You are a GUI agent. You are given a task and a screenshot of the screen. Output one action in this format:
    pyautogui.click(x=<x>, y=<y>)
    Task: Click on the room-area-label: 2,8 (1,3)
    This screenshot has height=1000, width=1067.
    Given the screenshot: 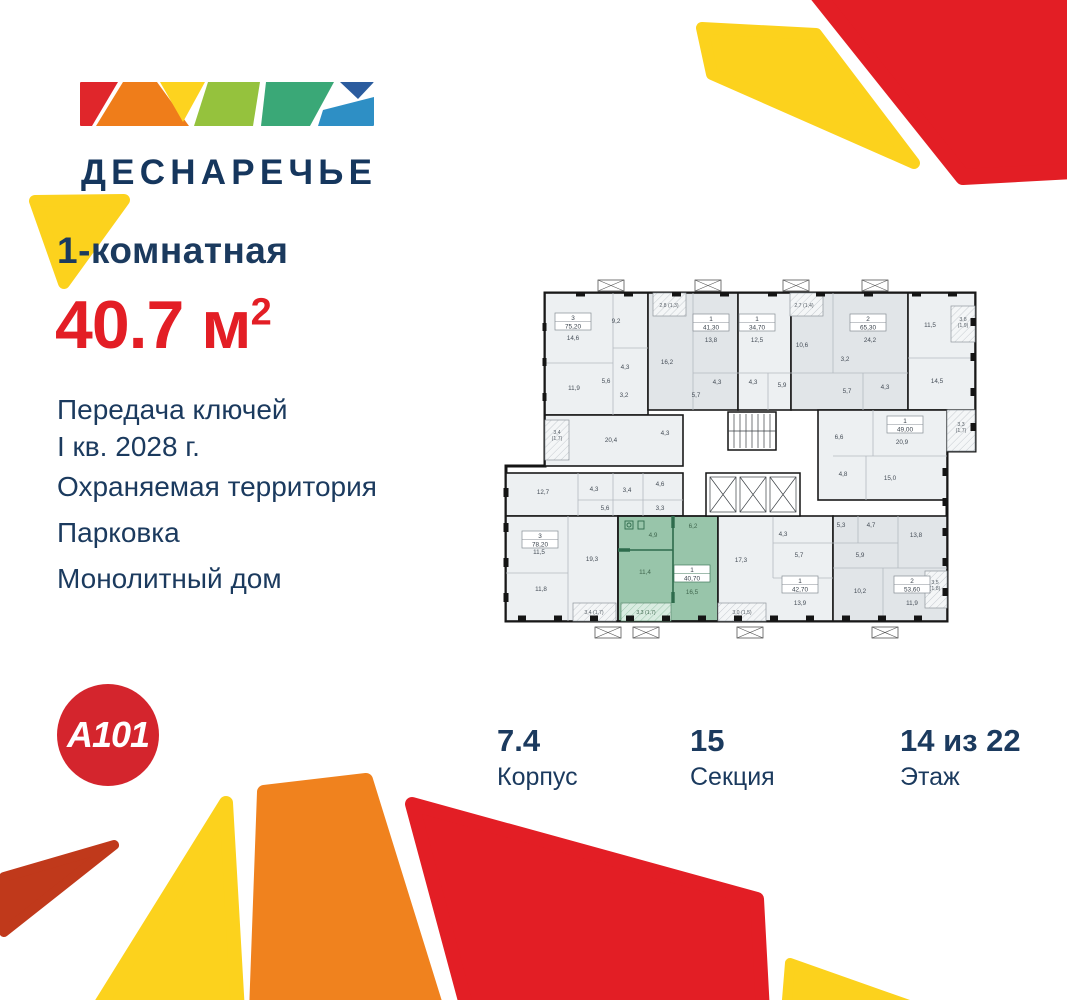 What is the action you would take?
    pyautogui.click(x=669, y=306)
    